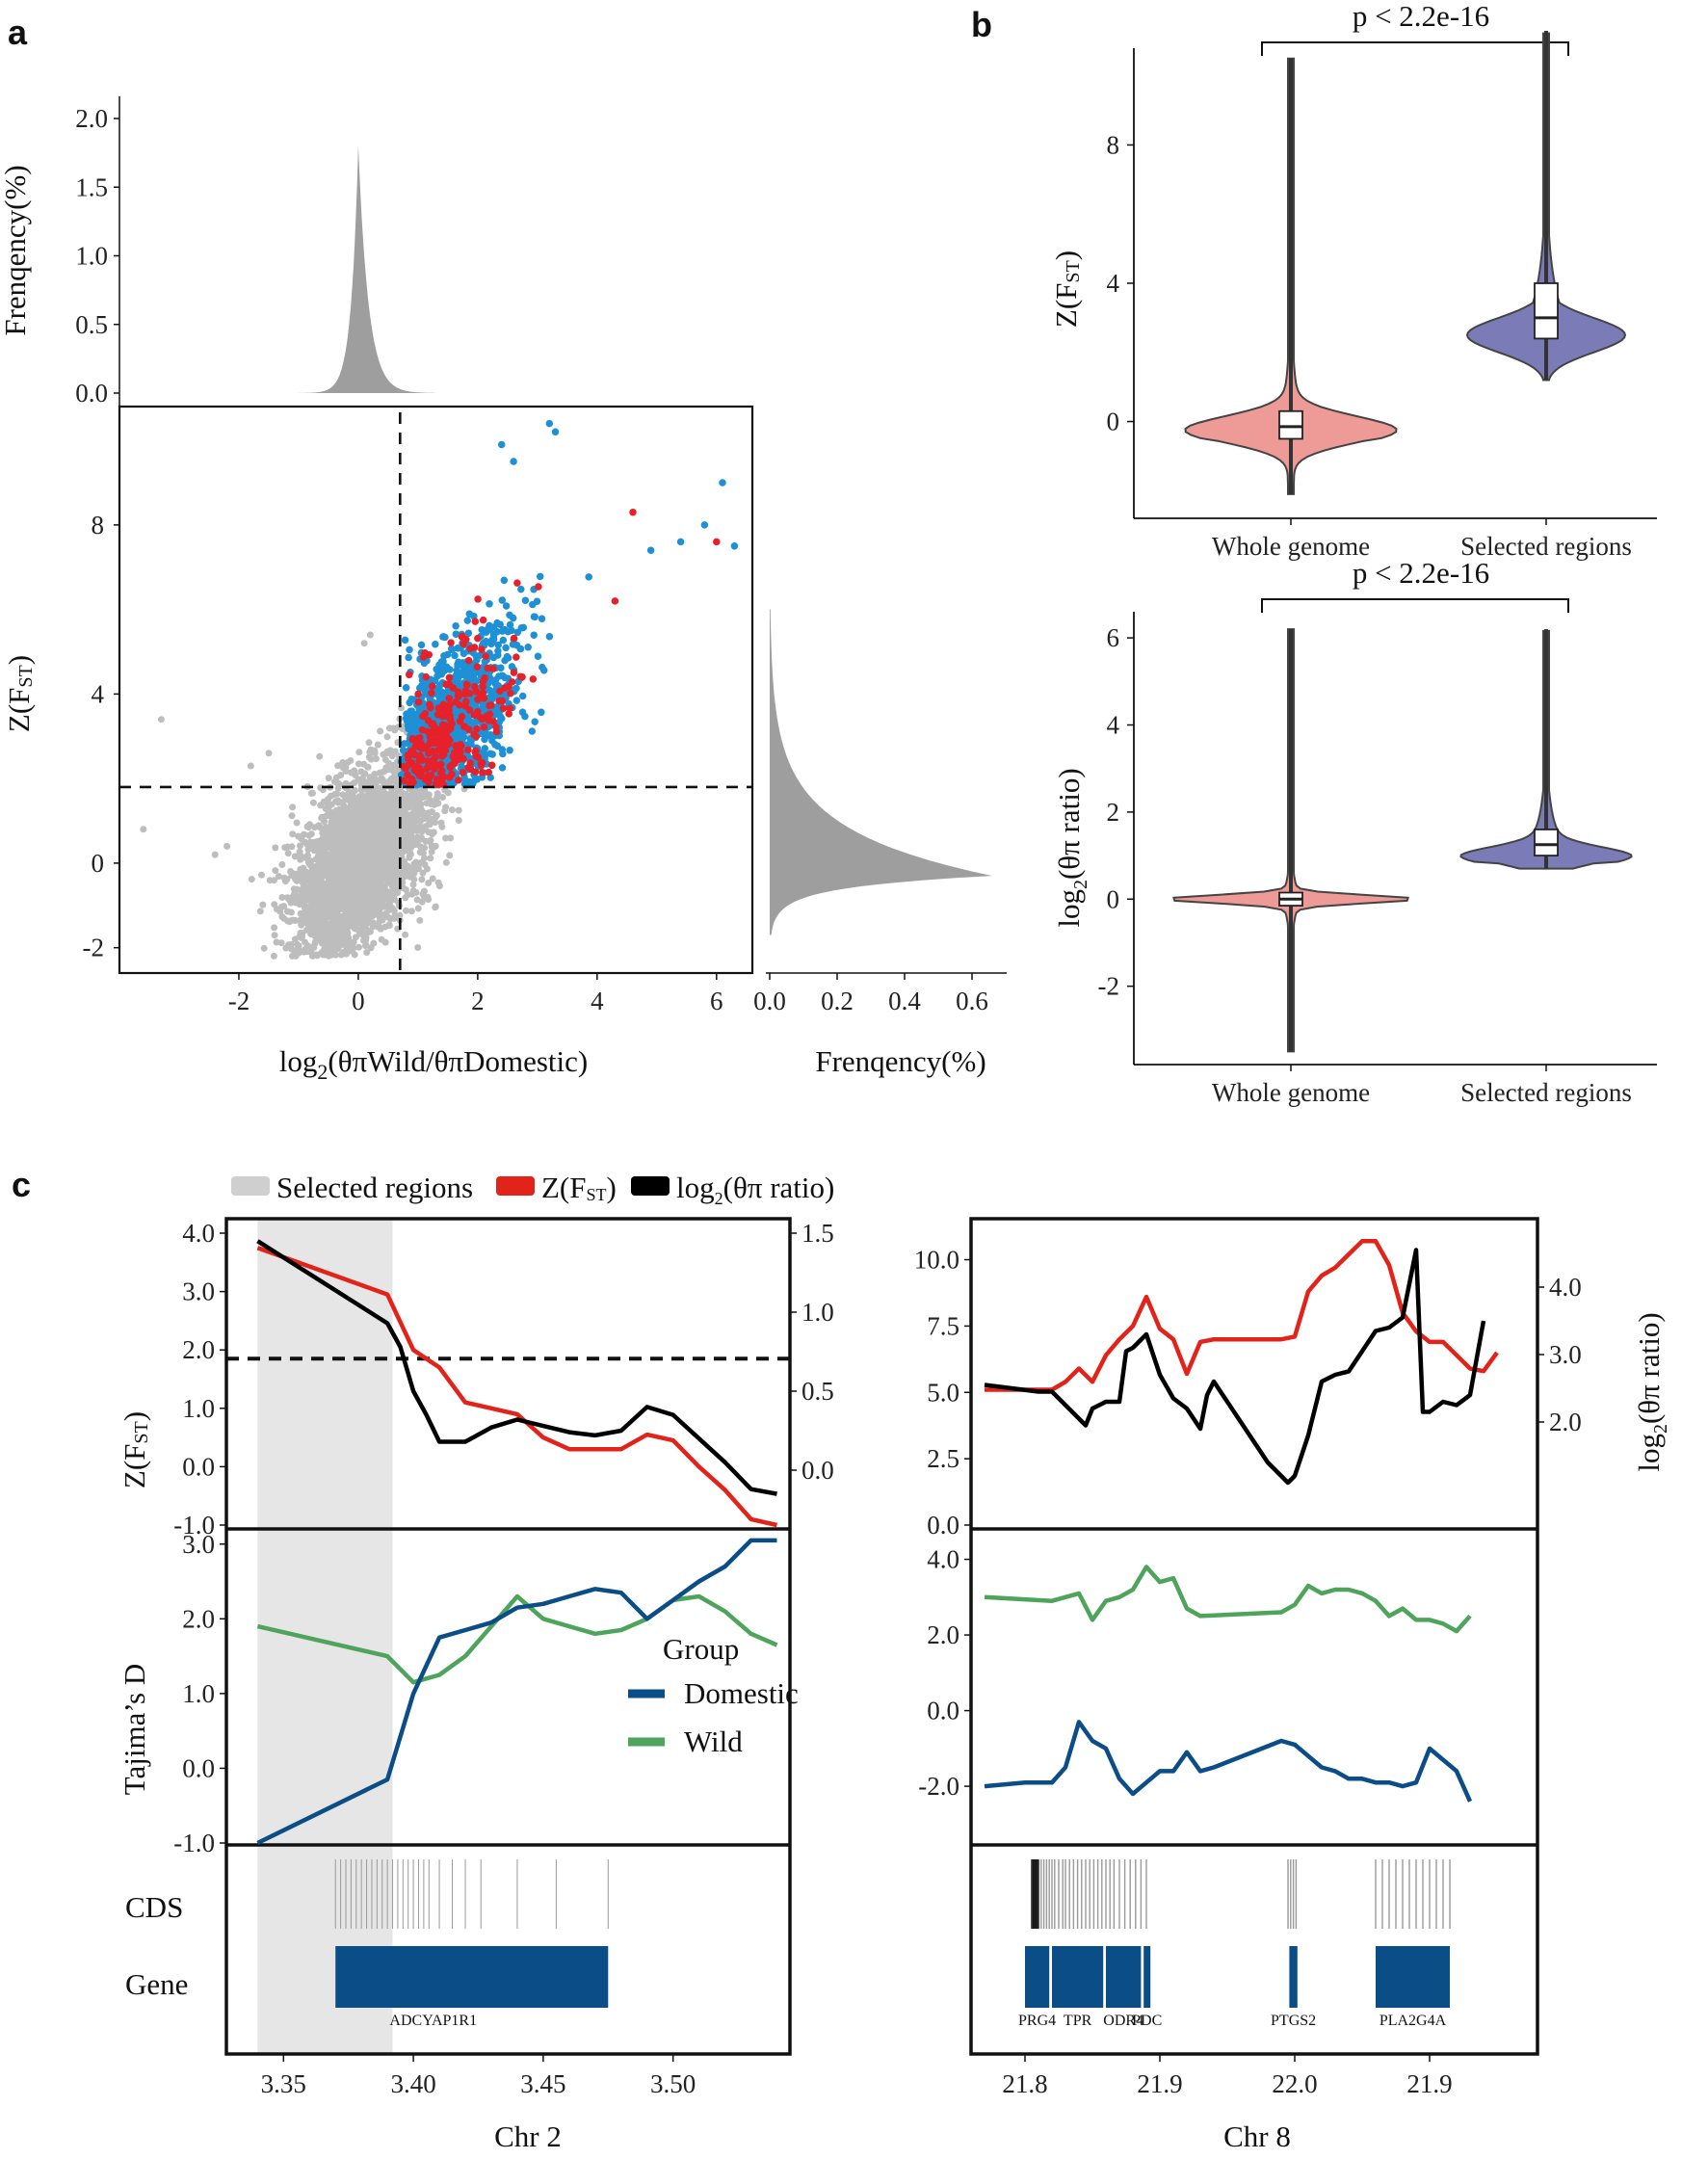  What do you see at coordinates (528, 2136) in the screenshot?
I see `chr2-x-label: Chr 2` at bounding box center [528, 2136].